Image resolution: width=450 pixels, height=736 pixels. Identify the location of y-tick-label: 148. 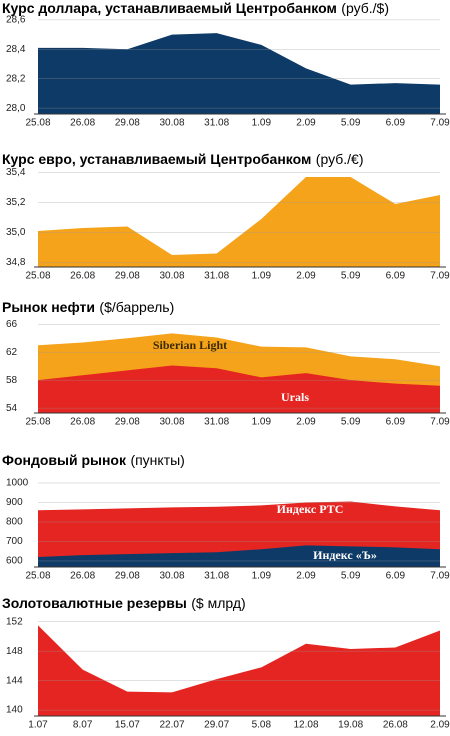
(14, 651).